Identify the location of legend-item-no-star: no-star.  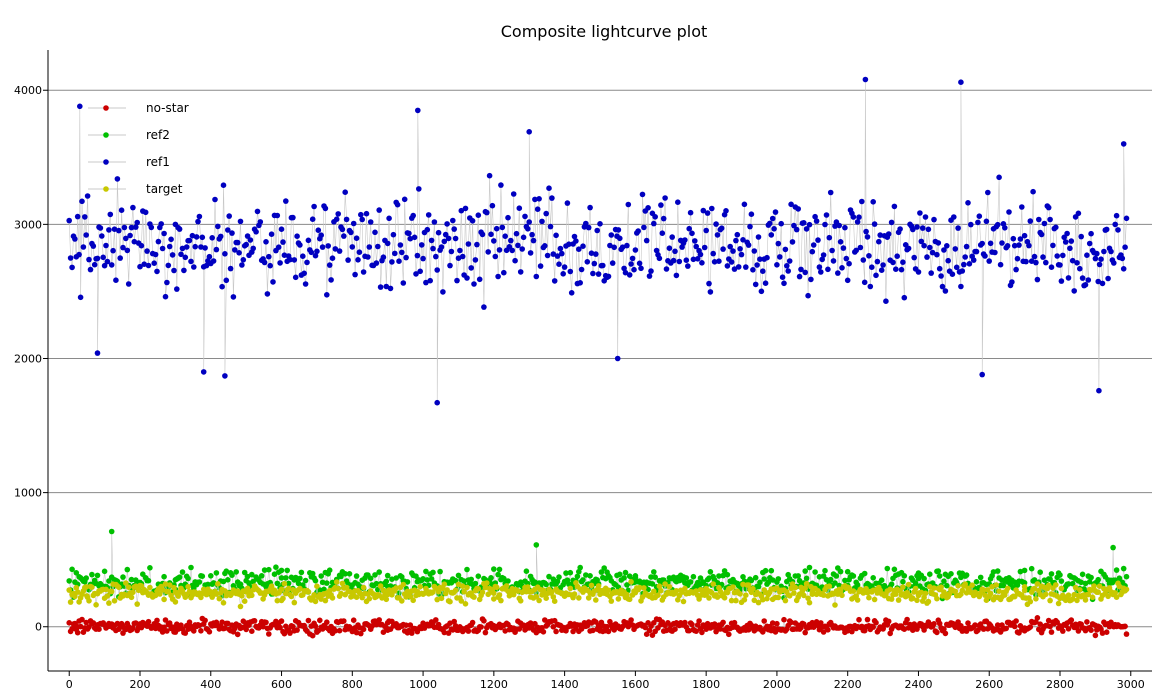
(138, 108).